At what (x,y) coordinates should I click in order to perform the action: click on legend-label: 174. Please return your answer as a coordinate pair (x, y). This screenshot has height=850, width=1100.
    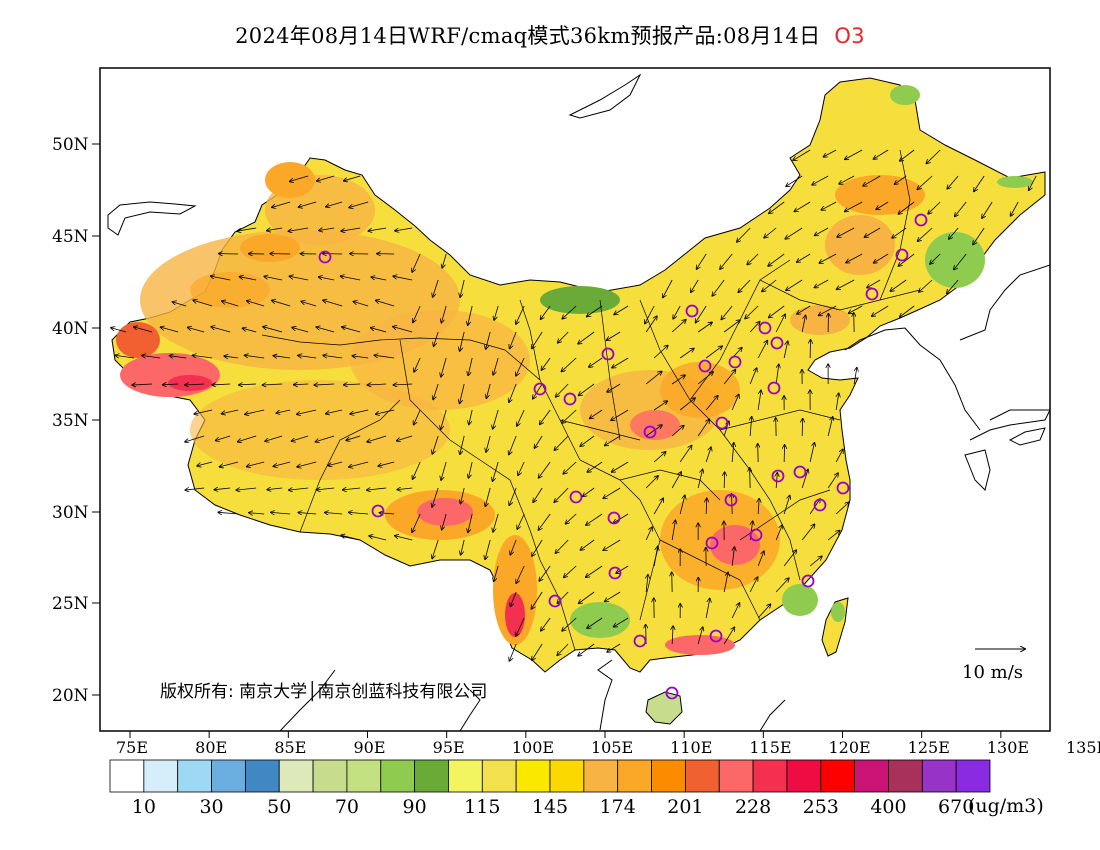
    Looking at the image, I should click on (618, 807).